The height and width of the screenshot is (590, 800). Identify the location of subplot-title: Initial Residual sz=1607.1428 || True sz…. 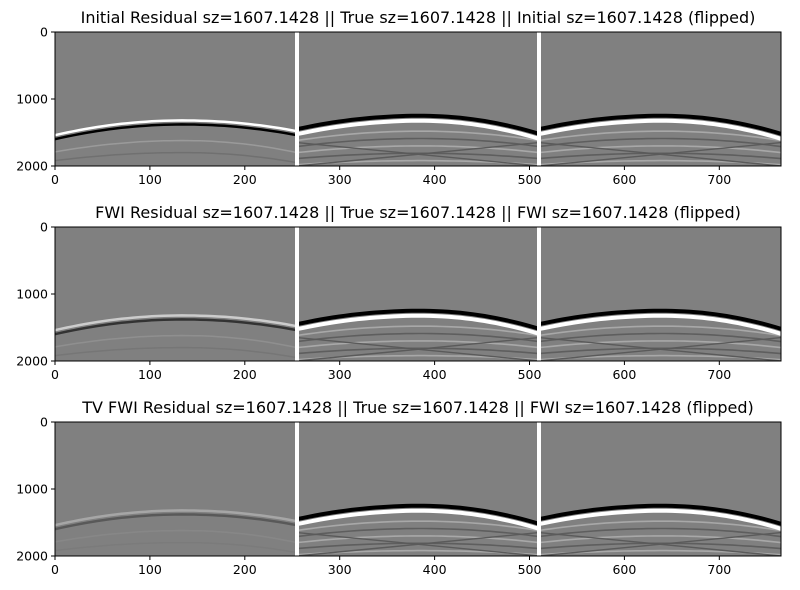
(418, 17).